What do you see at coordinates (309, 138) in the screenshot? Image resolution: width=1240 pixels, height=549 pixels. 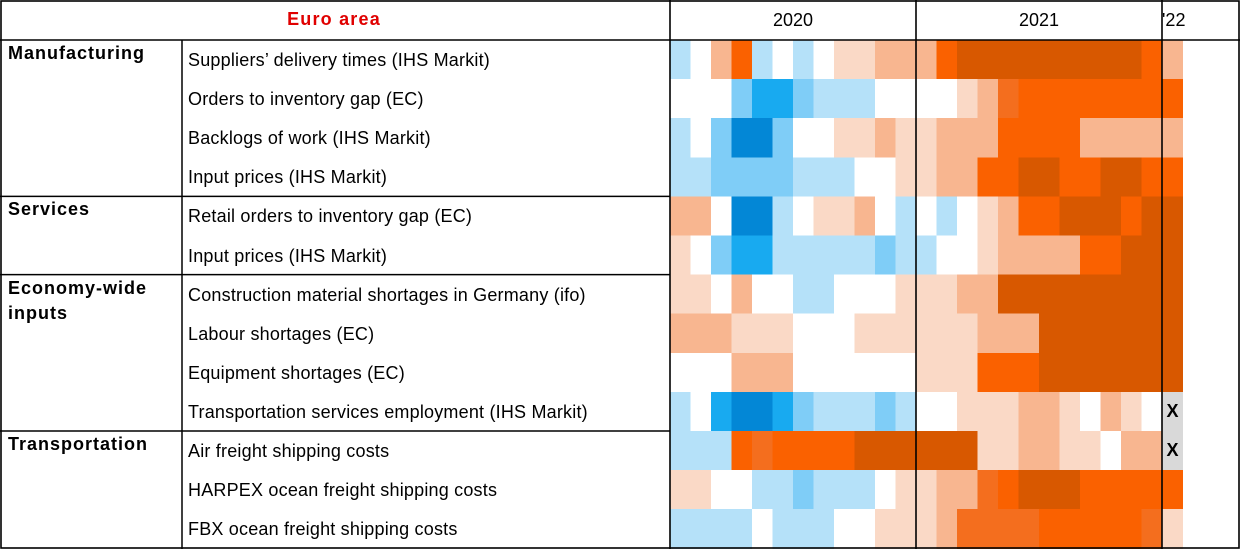 I see `row-label: Backlogs of work (IHS Markit)` at bounding box center [309, 138].